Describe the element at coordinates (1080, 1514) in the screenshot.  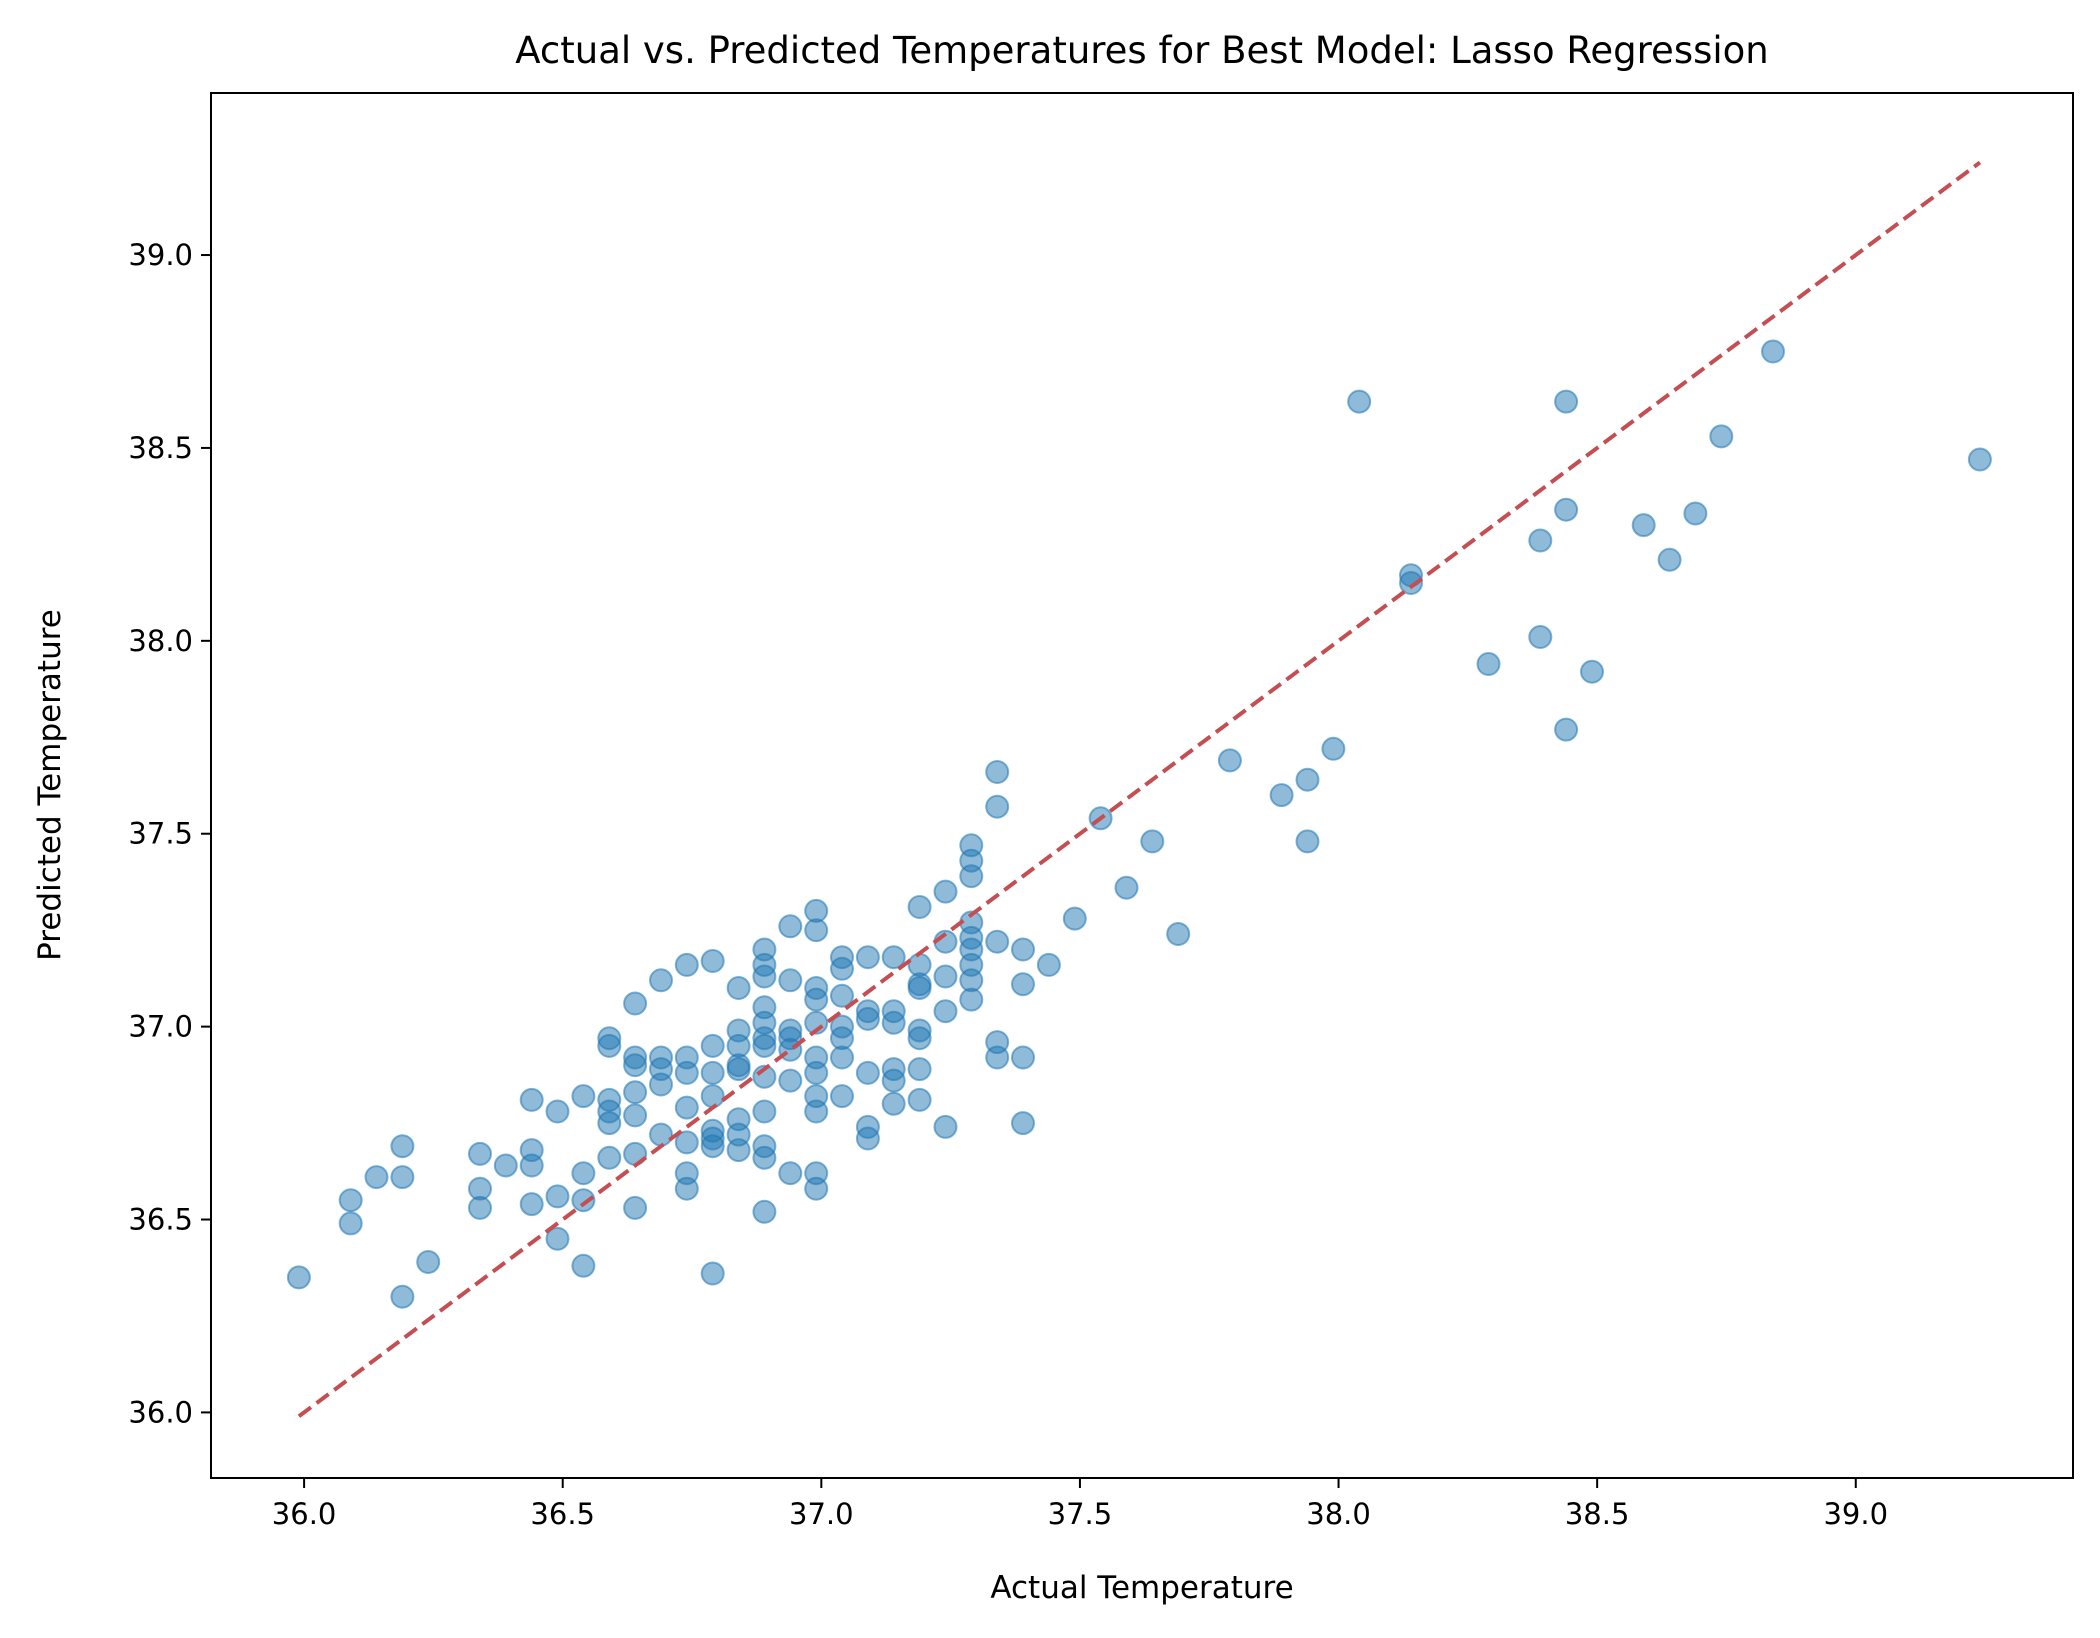
I see `x-tick-label: 37.5` at that location.